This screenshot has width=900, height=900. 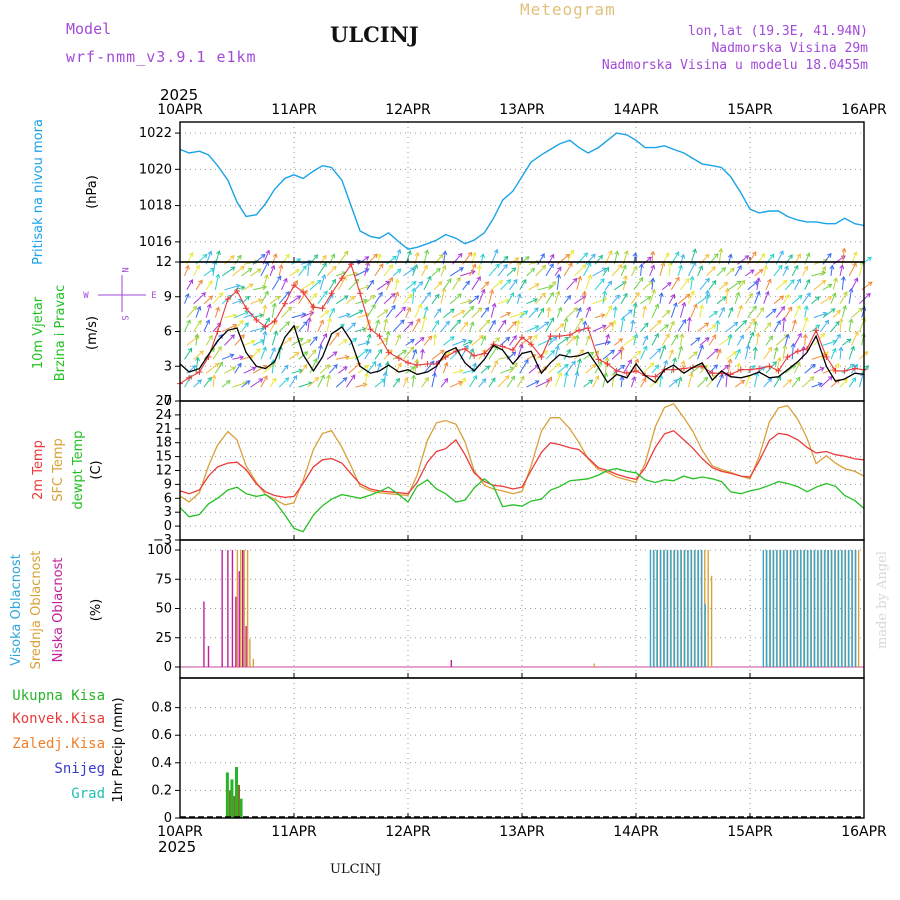 What do you see at coordinates (180, 110) in the screenshot?
I see `top-date-label: 10APR` at bounding box center [180, 110].